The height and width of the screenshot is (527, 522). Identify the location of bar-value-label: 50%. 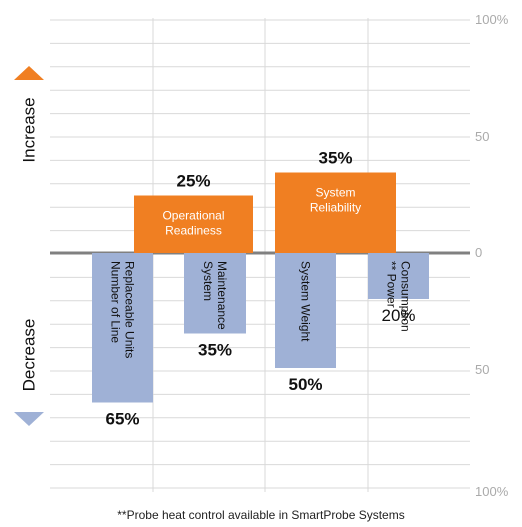
(305, 384).